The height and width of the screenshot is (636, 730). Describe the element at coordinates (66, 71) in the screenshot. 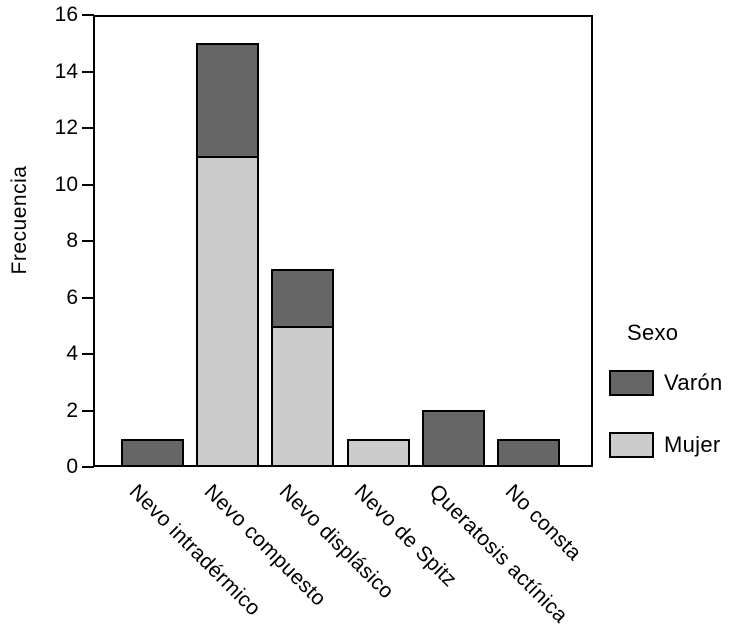

I see `y-tick-label: 14` at that location.